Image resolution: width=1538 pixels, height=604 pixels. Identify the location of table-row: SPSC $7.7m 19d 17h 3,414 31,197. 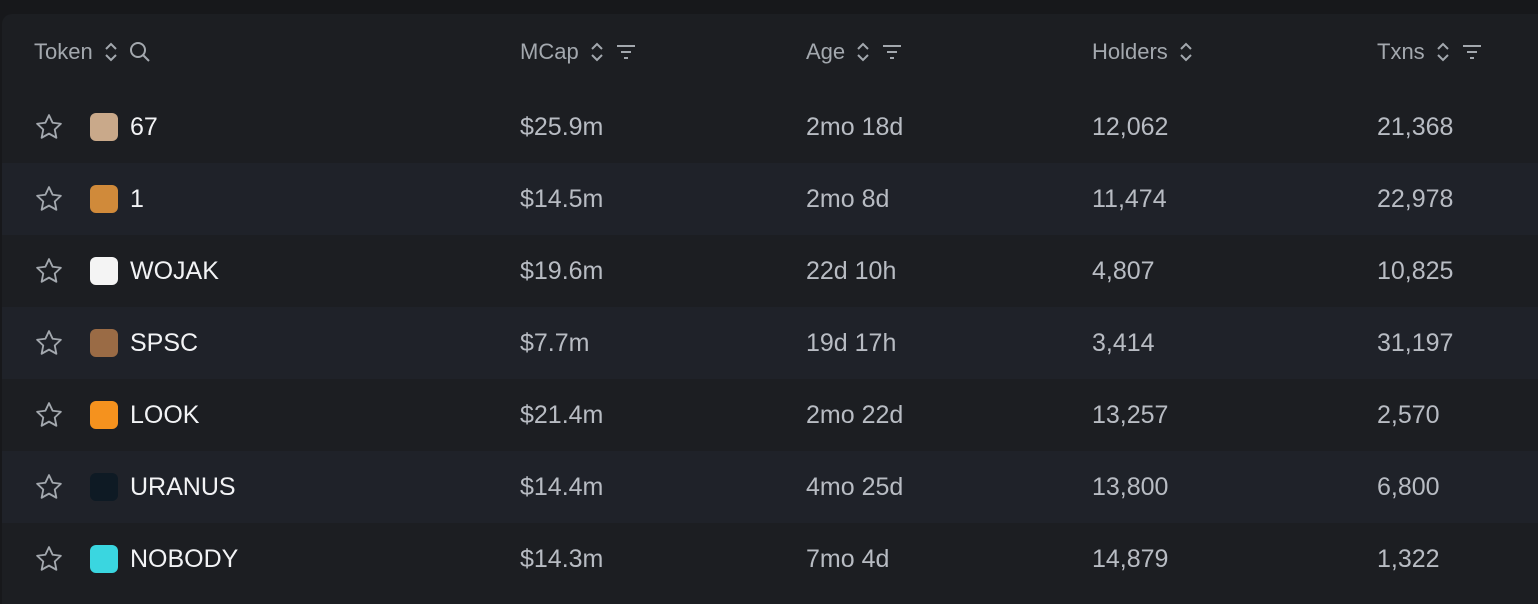
(770, 343).